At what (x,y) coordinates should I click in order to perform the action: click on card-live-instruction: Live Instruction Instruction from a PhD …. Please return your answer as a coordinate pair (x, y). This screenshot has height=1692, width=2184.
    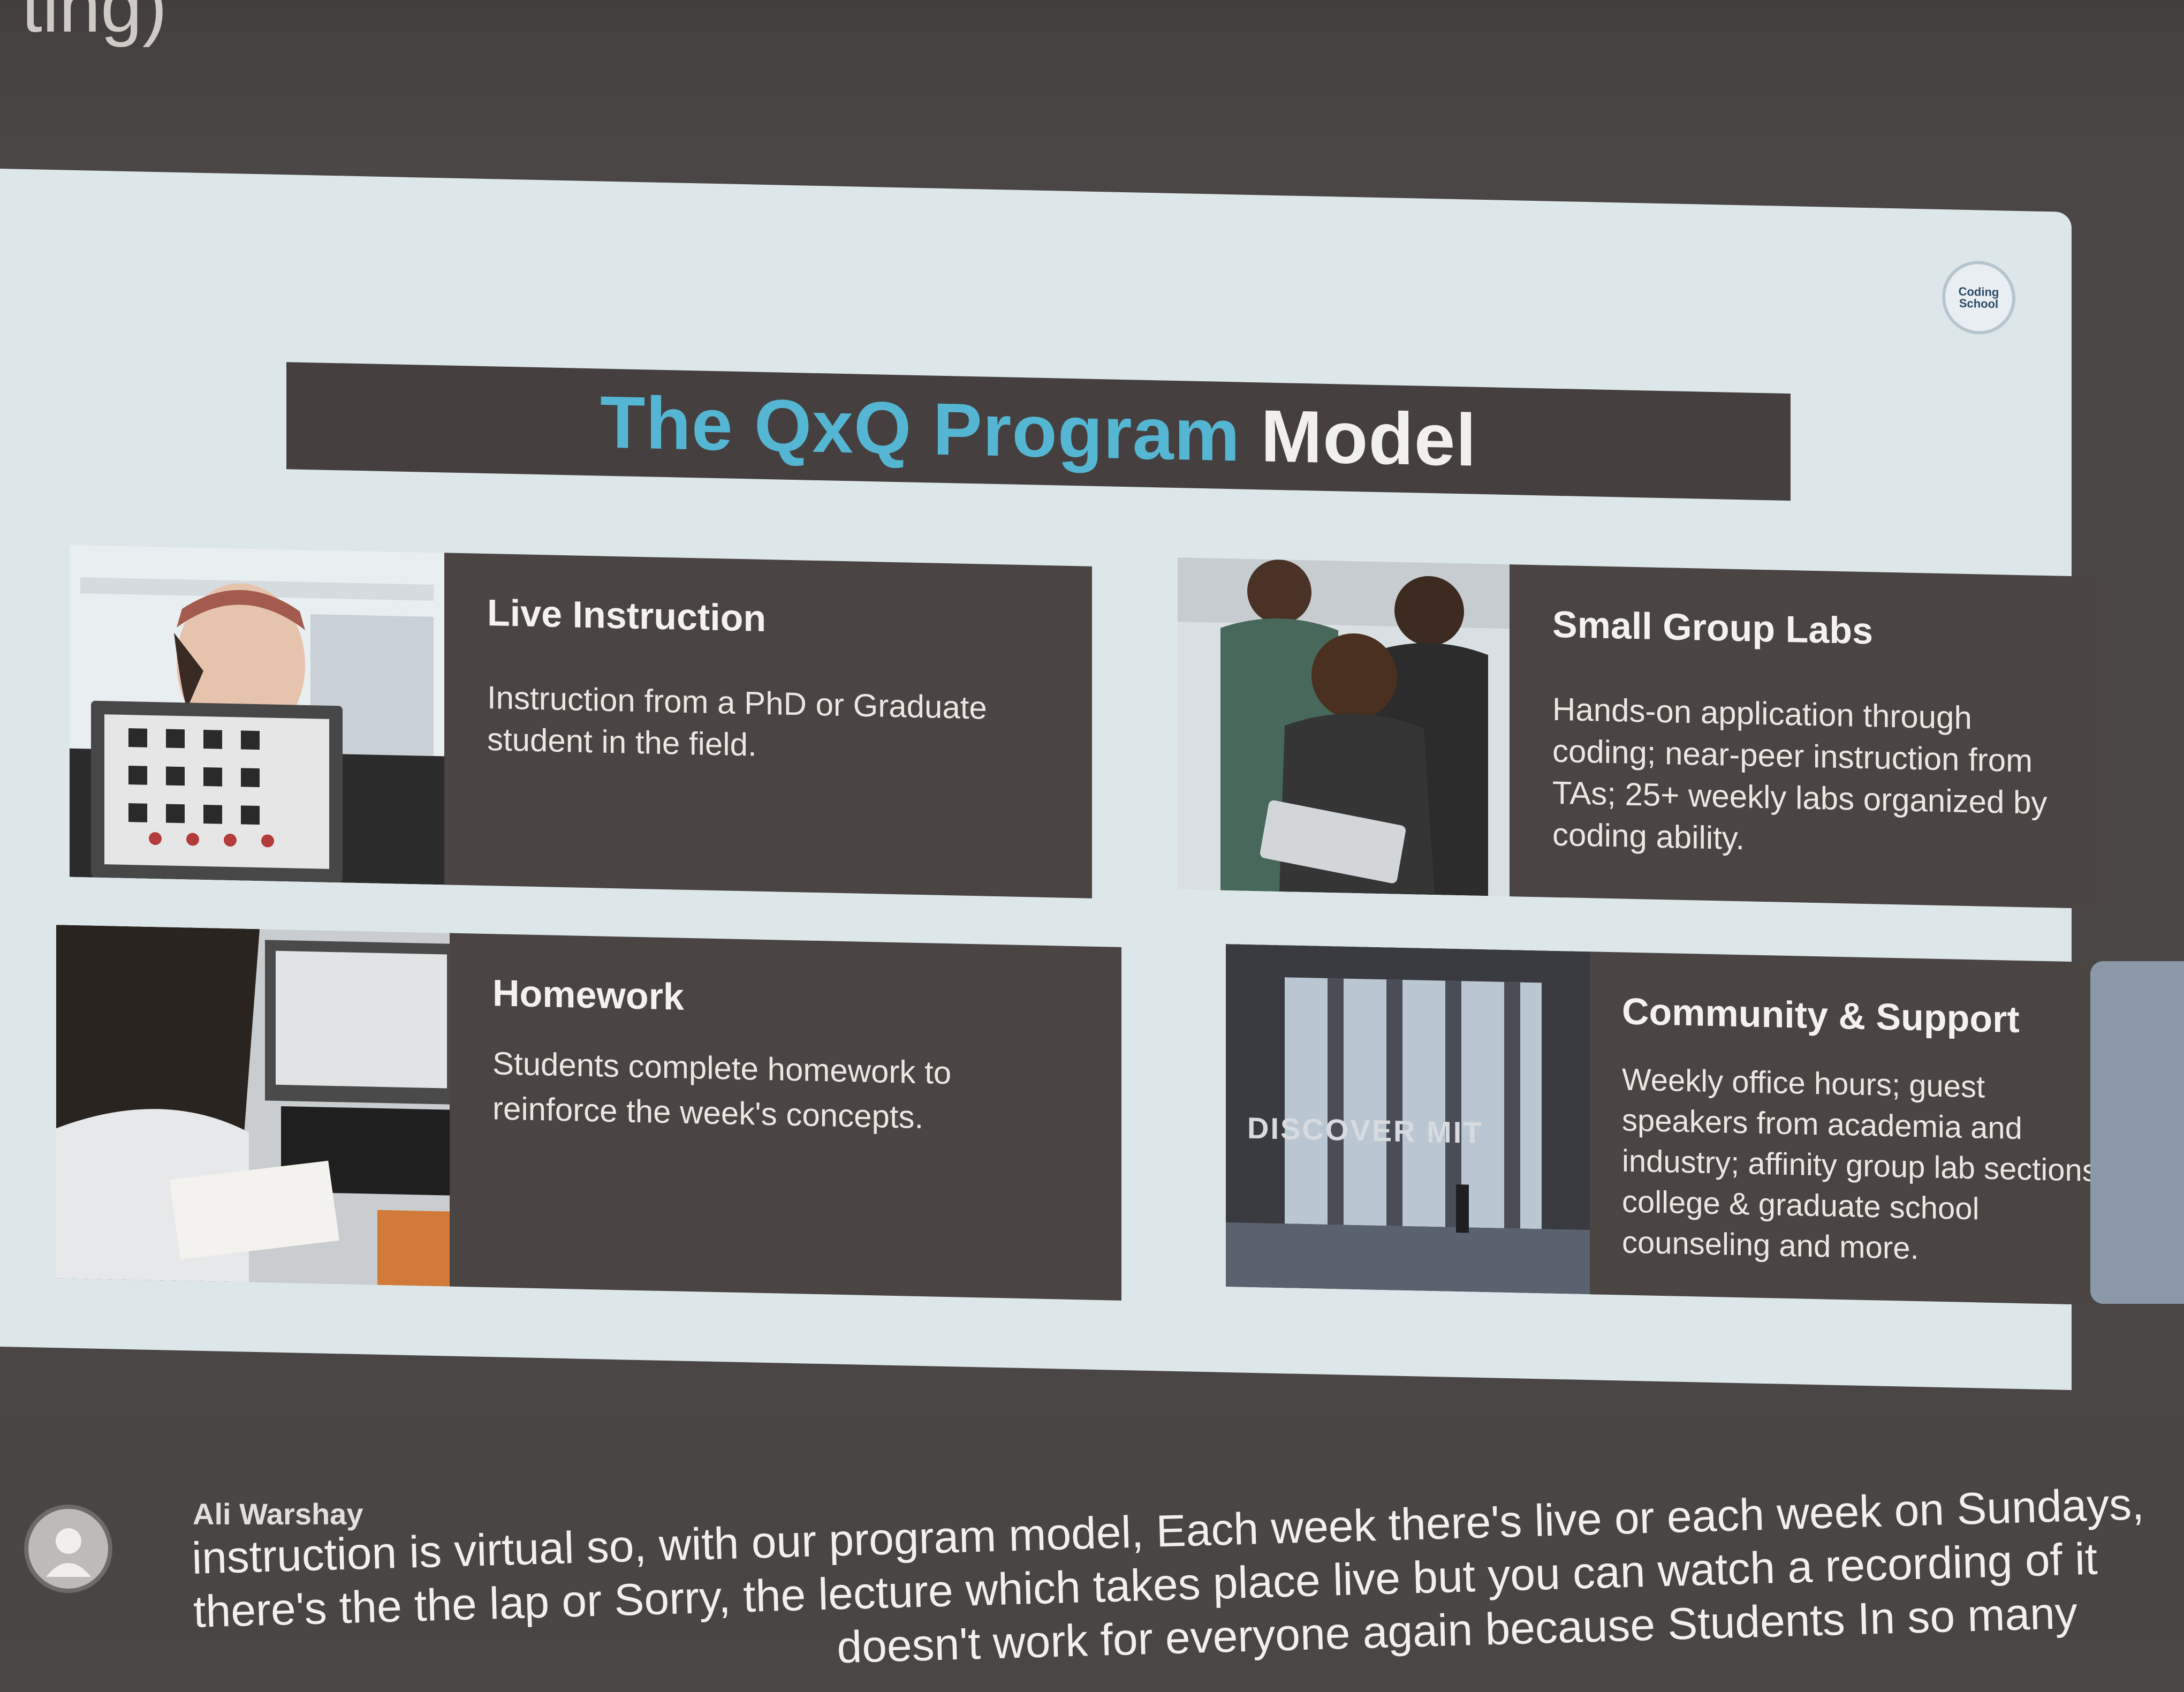
    Looking at the image, I should click on (581, 721).